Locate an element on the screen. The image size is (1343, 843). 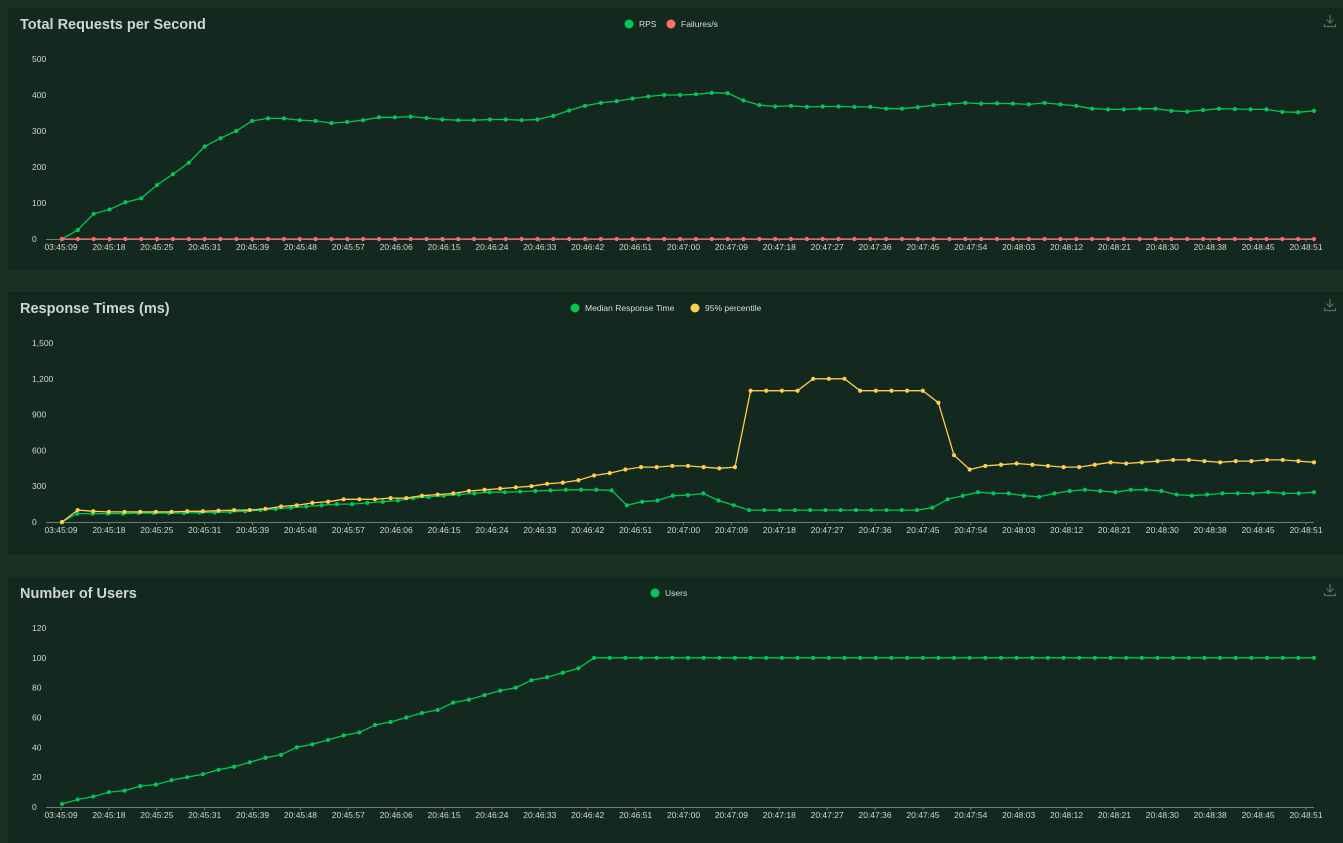
x-tick-label: 20:45:57 is located at coordinates (348, 815).